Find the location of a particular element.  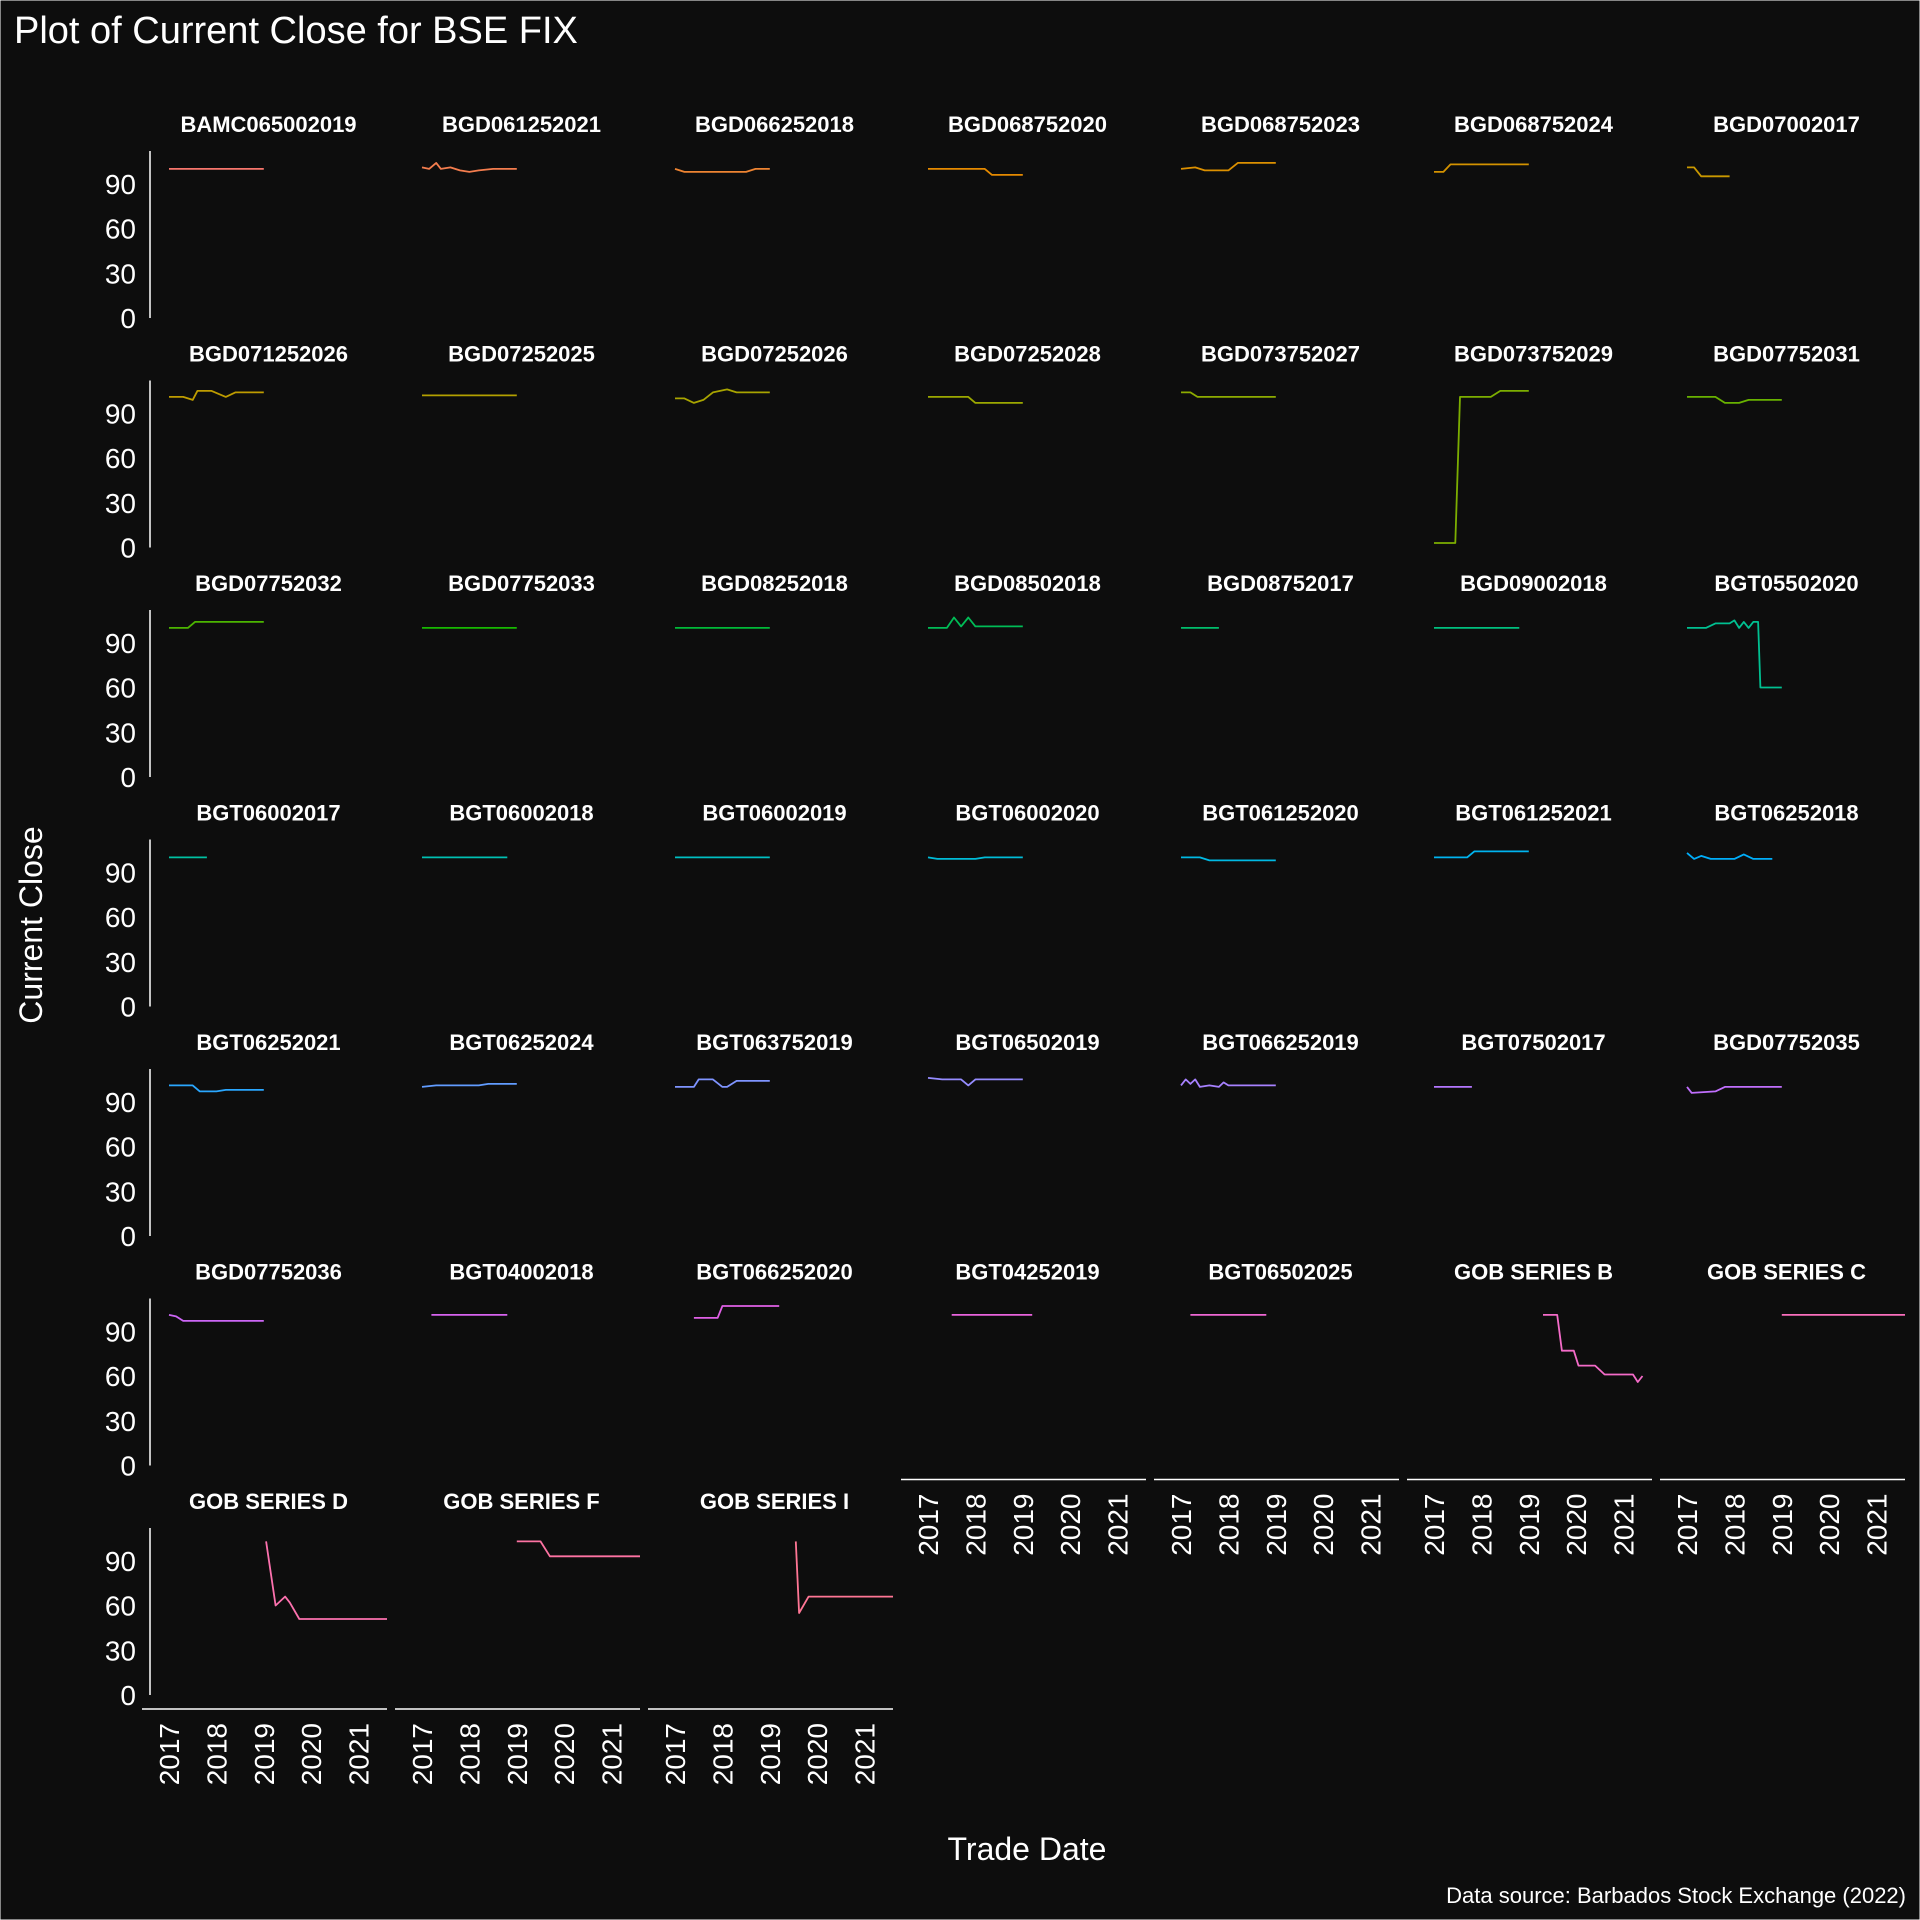

facet-strip-label: GOB SERIES F is located at coordinates (521, 1501).